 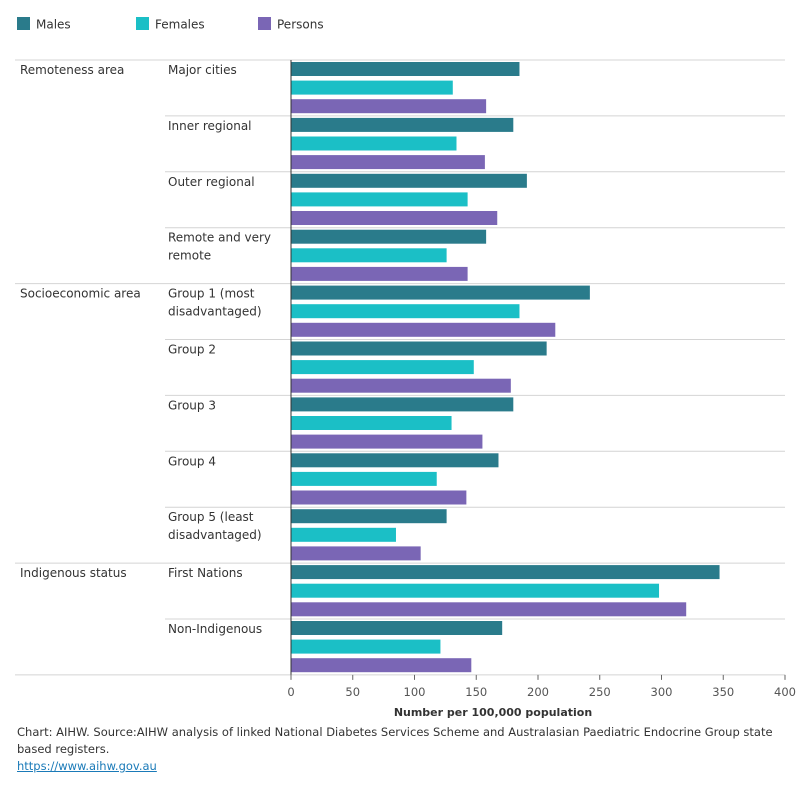 What do you see at coordinates (352, 692) in the screenshot?
I see `x-tick-label: 50` at bounding box center [352, 692].